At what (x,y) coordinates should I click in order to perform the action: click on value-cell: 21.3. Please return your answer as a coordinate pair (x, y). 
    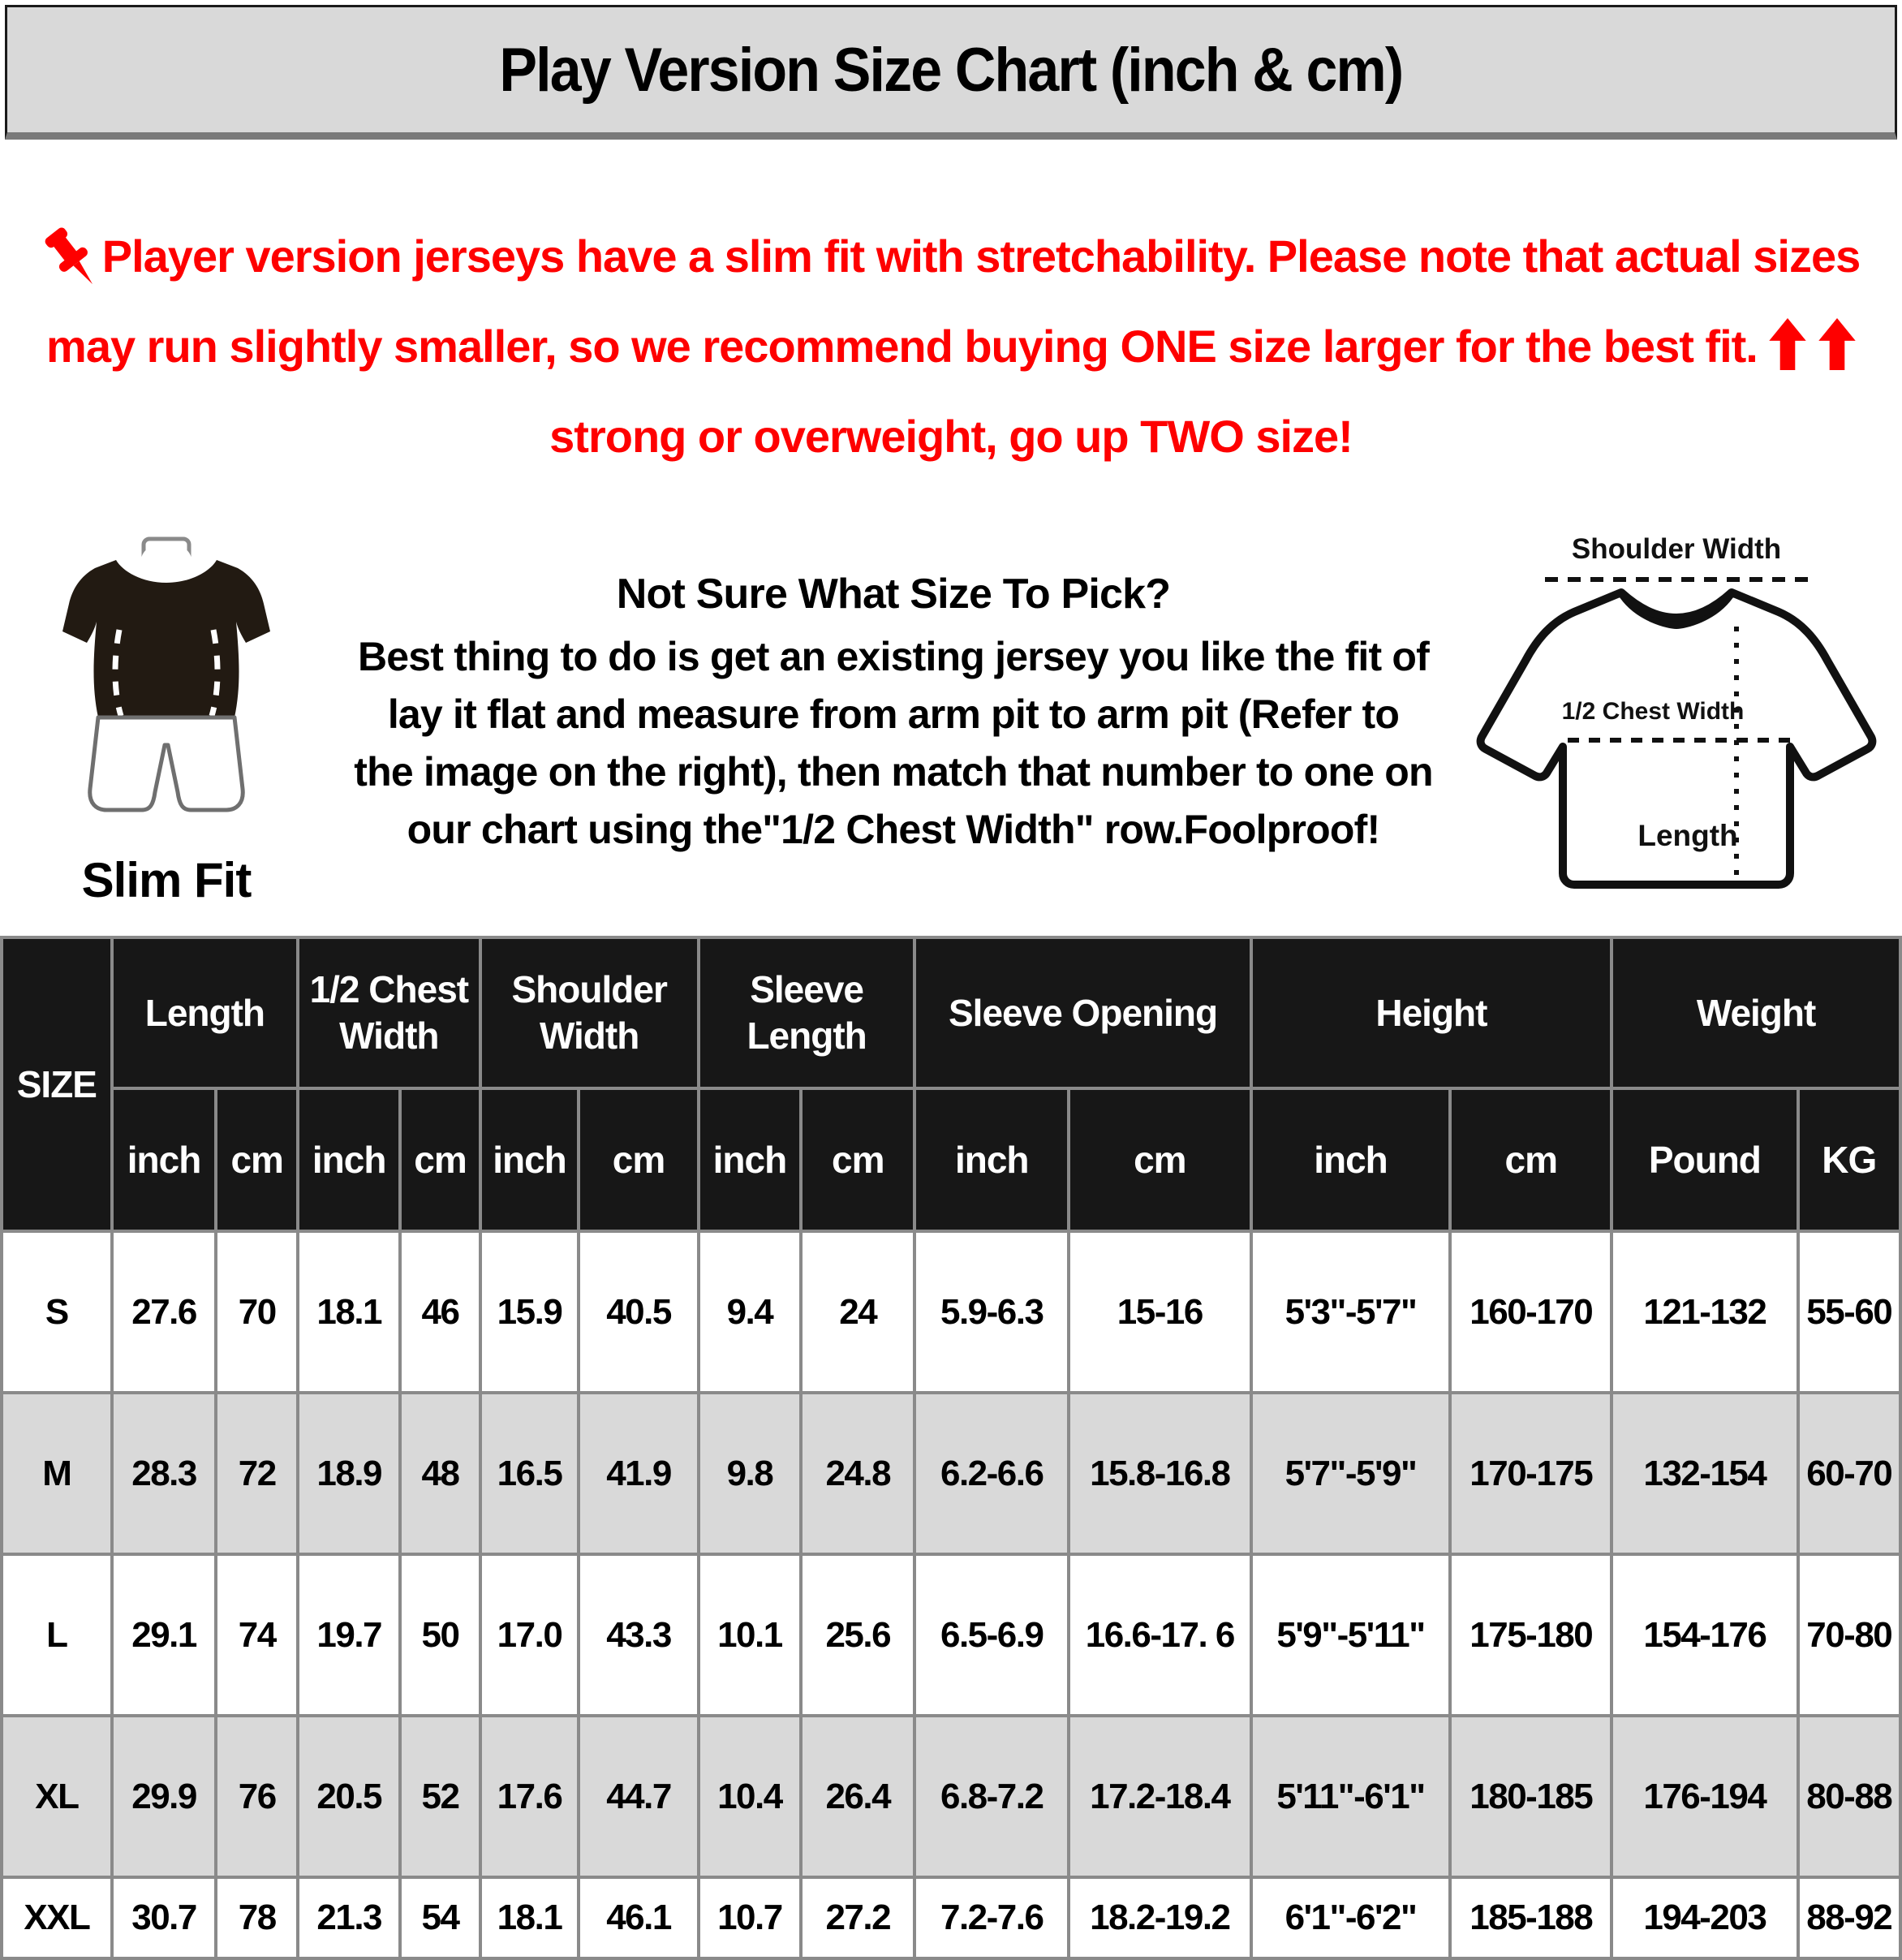
    Looking at the image, I should click on (349, 1918).